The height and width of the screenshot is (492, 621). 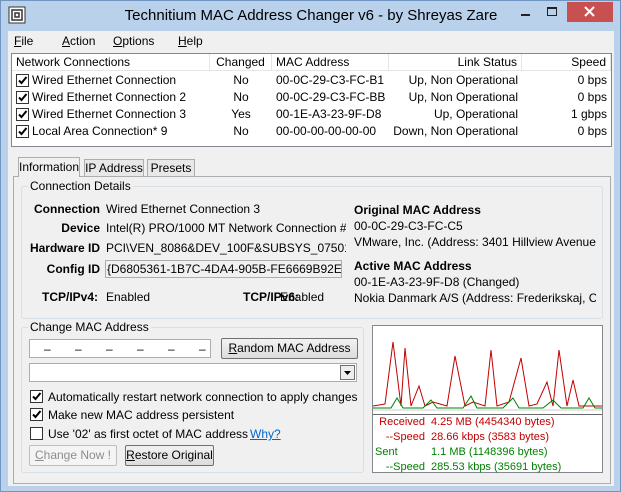 What do you see at coordinates (347, 372) in the screenshot?
I see `combo-arrow` at bounding box center [347, 372].